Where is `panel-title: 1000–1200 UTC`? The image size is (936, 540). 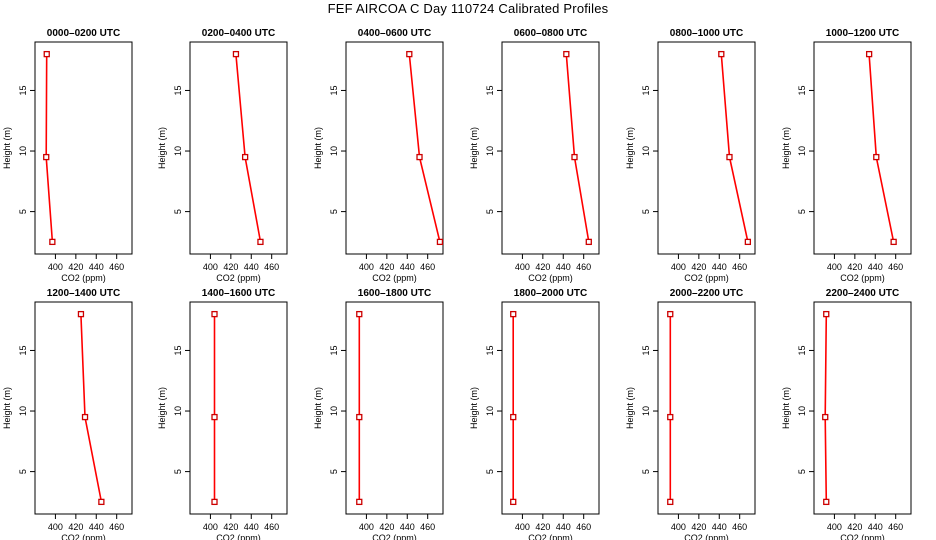 panel-title: 1000–1200 UTC is located at coordinates (862, 33).